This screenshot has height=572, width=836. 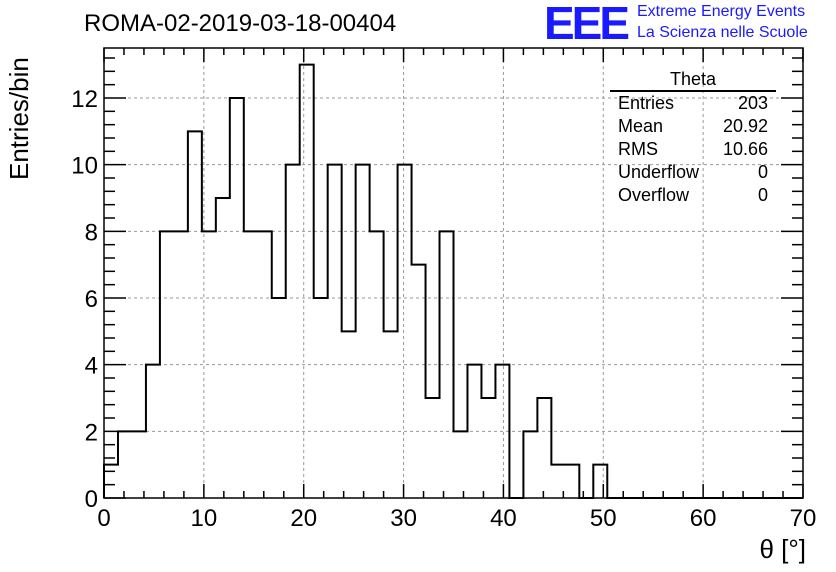 What do you see at coordinates (752, 103) in the screenshot?
I see `stats-value: 203` at bounding box center [752, 103].